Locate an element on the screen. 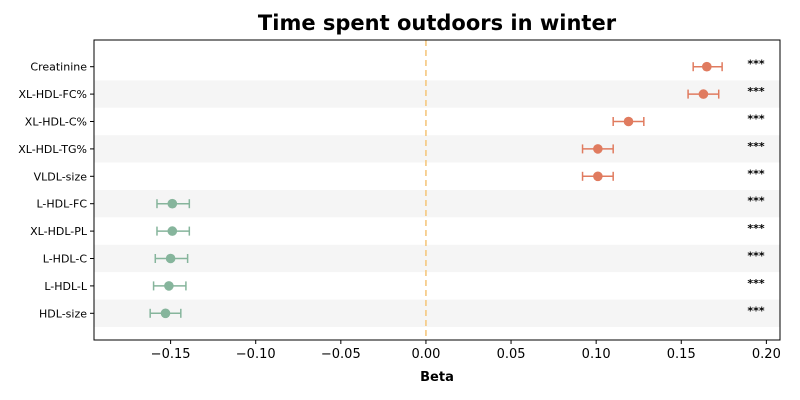  x-tick-label: 0.15 is located at coordinates (681, 354).